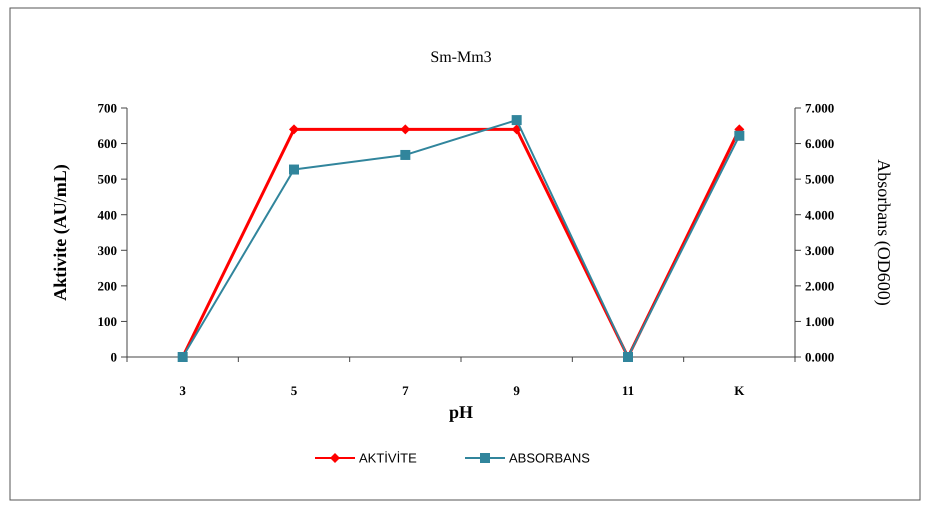 This screenshot has width=930, height=508. What do you see at coordinates (107, 179) in the screenshot?
I see `y-tick-label: 500` at bounding box center [107, 179].